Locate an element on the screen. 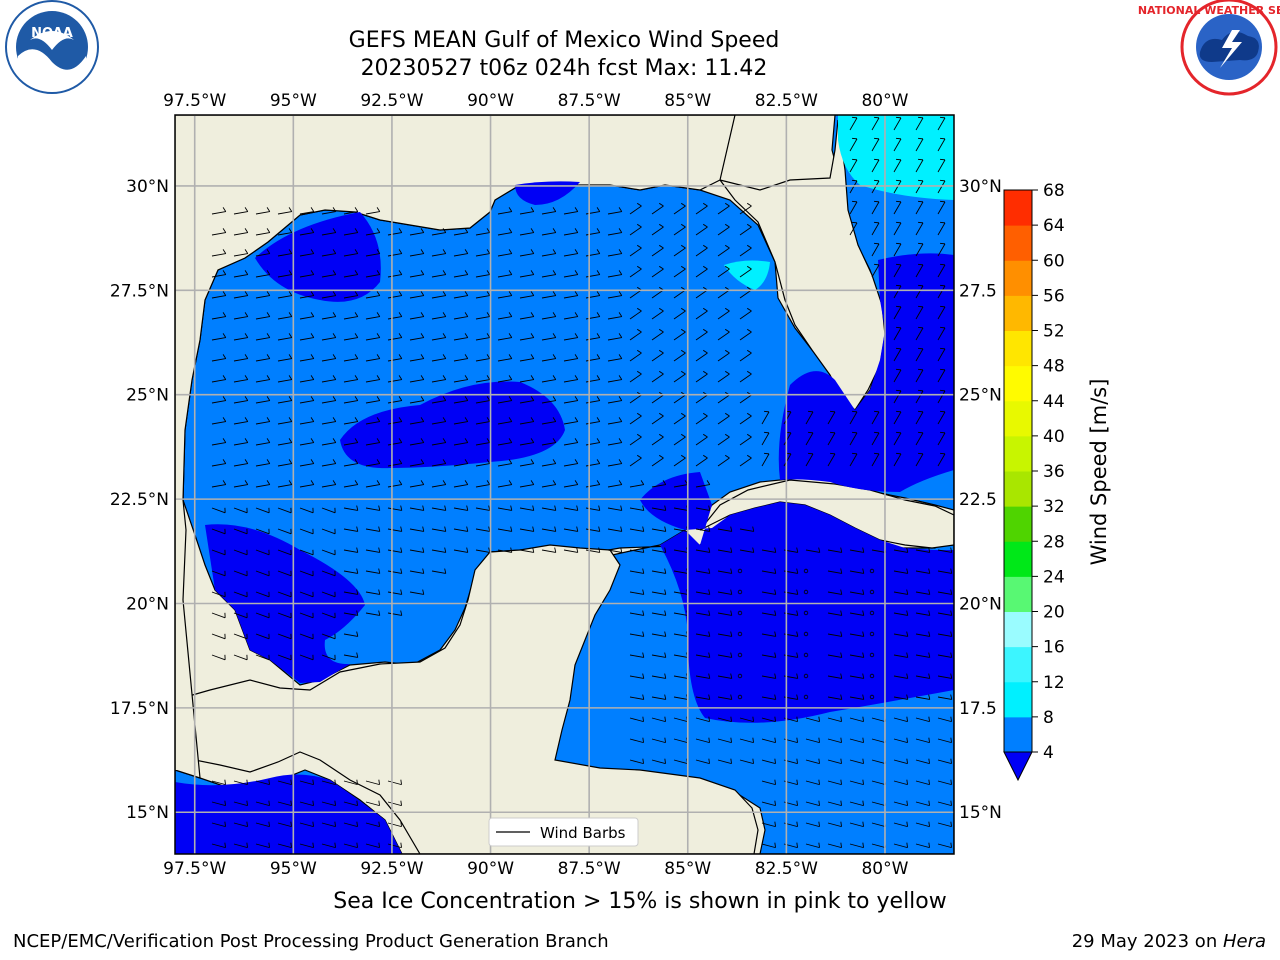 The height and width of the screenshot is (960, 1280). colorbar-tick-13: 56 is located at coordinates (1054, 296).